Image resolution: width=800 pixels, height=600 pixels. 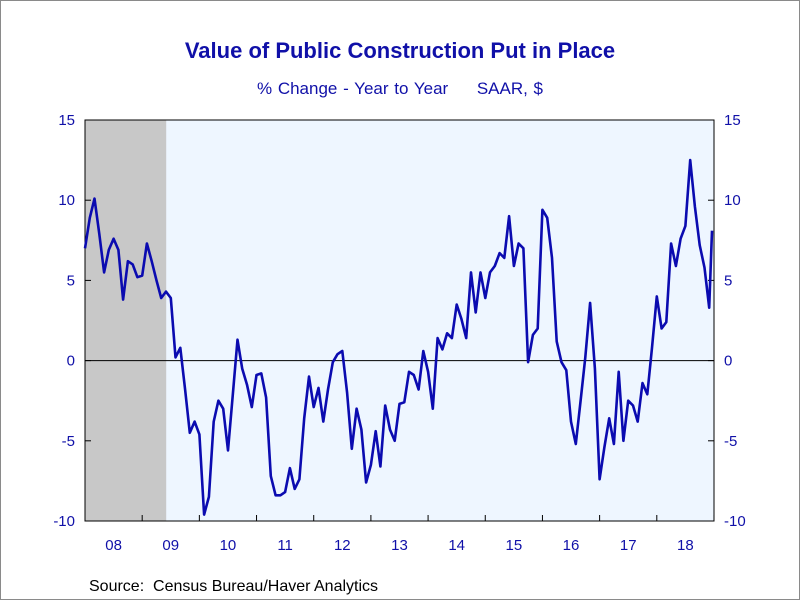 What do you see at coordinates (71, 361) in the screenshot?
I see `y-tick-label-left: 0` at bounding box center [71, 361].